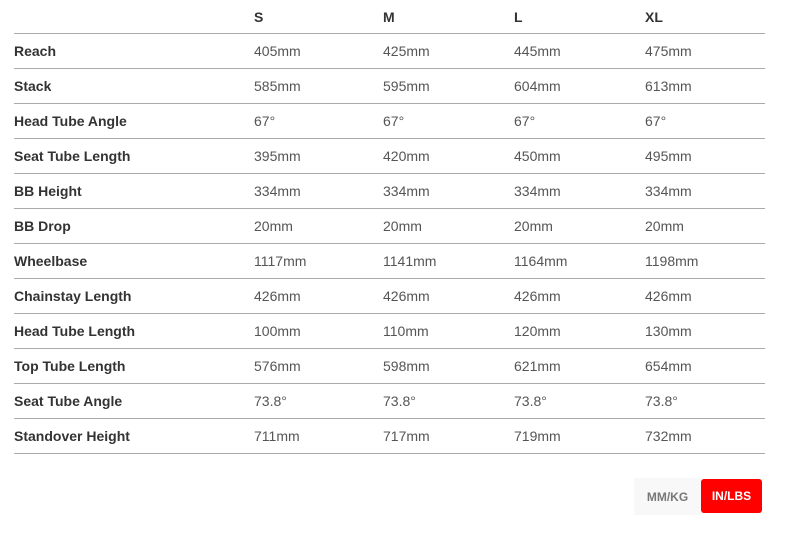 This screenshot has height=541, width=785. What do you see at coordinates (705, 436) in the screenshot?
I see `cell-value: 732mm` at bounding box center [705, 436].